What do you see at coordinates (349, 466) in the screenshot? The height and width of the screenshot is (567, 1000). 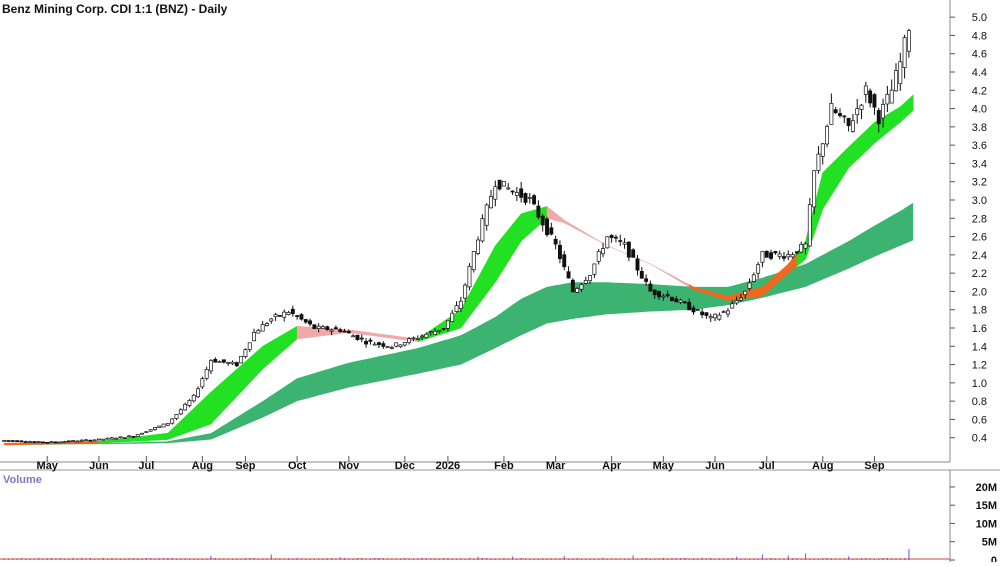 I see `time-tick-label: Nov` at bounding box center [349, 466].